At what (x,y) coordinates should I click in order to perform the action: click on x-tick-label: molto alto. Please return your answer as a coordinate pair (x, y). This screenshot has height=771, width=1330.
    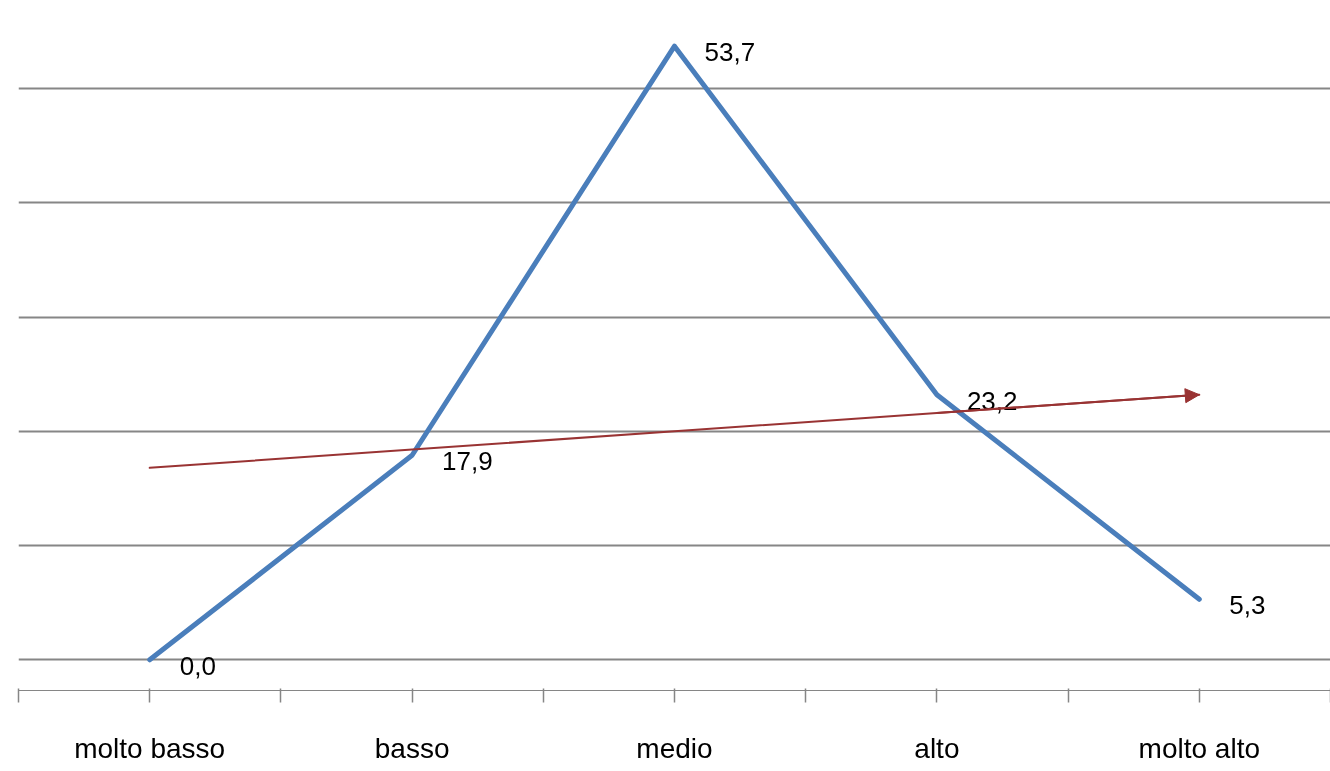
    Looking at the image, I should click on (1199, 748).